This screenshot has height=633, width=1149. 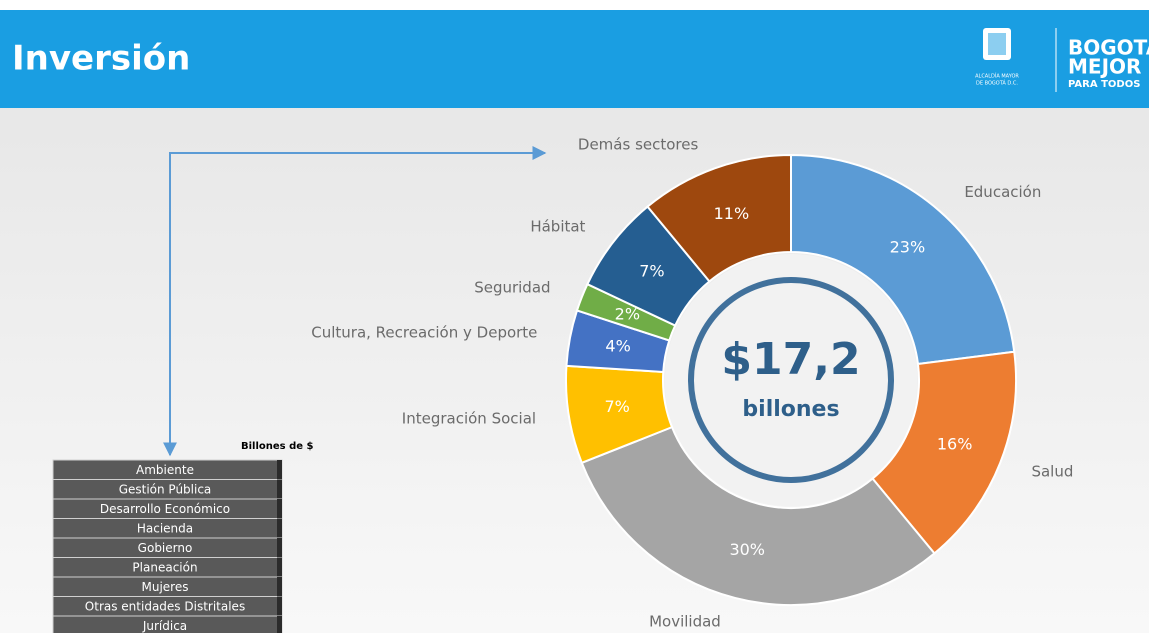 What do you see at coordinates (424, 333) in the screenshot?
I see `slice-category-label: Cultura, Recreación y Deporte` at bounding box center [424, 333].